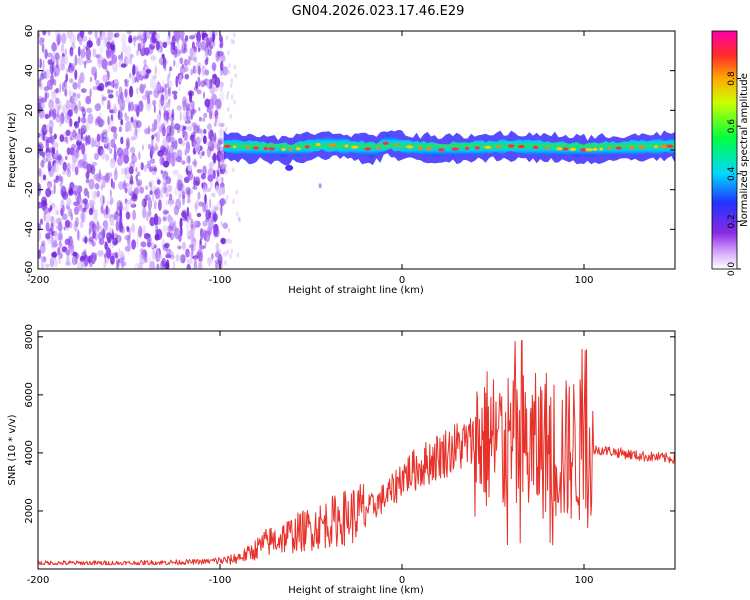  I want to click on bottom-x-axis-label: Height of straight line (km), so click(356, 590).